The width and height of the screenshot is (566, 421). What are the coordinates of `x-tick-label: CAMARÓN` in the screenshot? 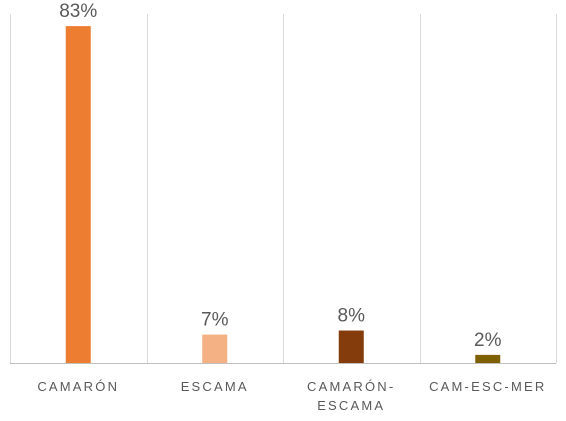 It's located at (78, 386).